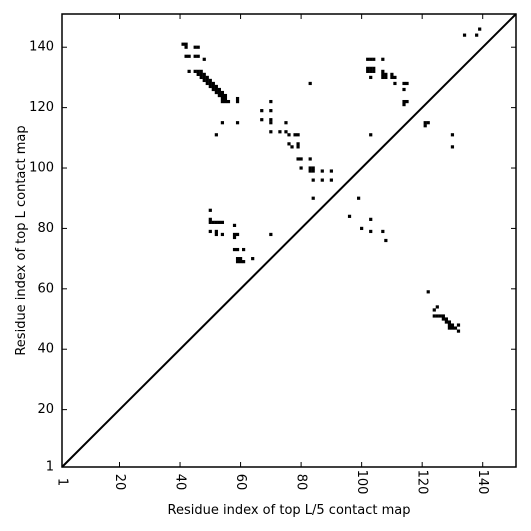  Describe the element at coordinates (45, 228) in the screenshot. I see `y-tick-label: 80` at that location.